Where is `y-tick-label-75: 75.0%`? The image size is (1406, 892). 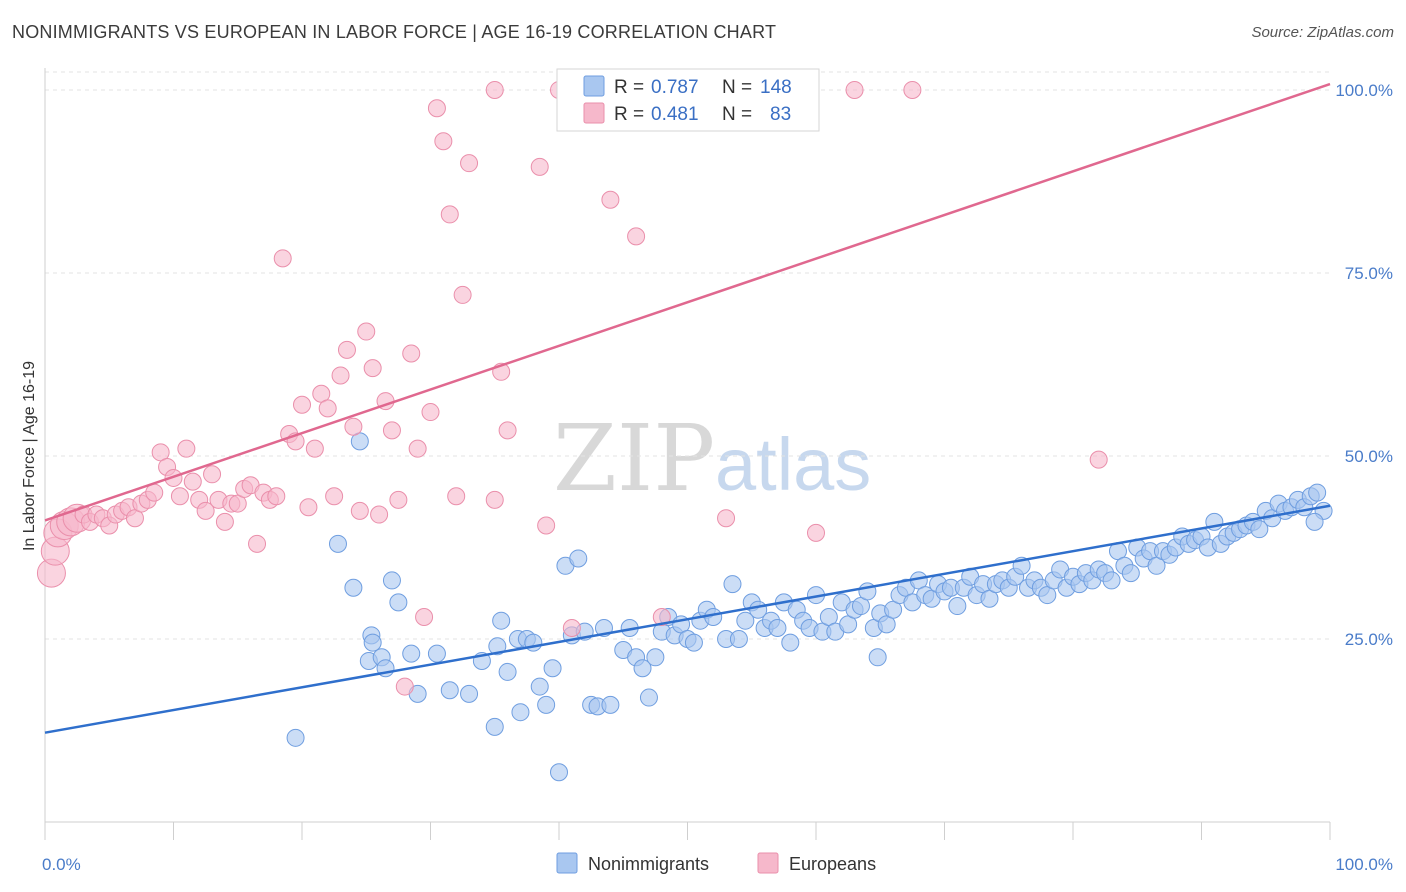
y-tick-label-75: 75.0% is located at coordinates (1369, 273).